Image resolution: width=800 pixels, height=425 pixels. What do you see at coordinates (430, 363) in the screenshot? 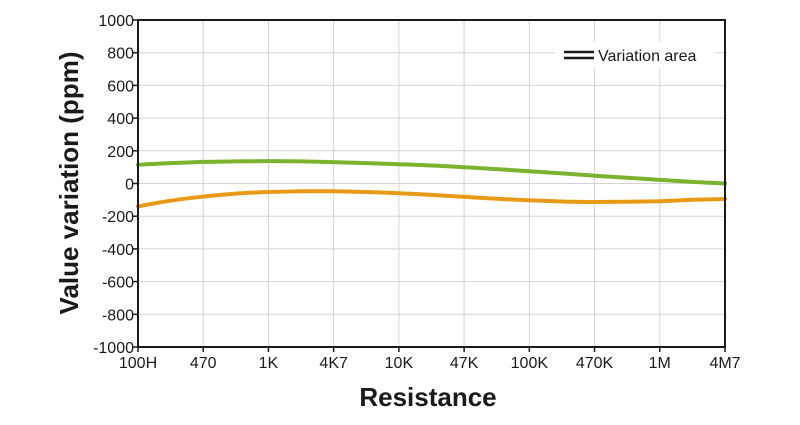
I see `x-tick-labels: 100H 470 1K 4K7 10K 47K 100K 470K 1M 4M7` at bounding box center [430, 363].